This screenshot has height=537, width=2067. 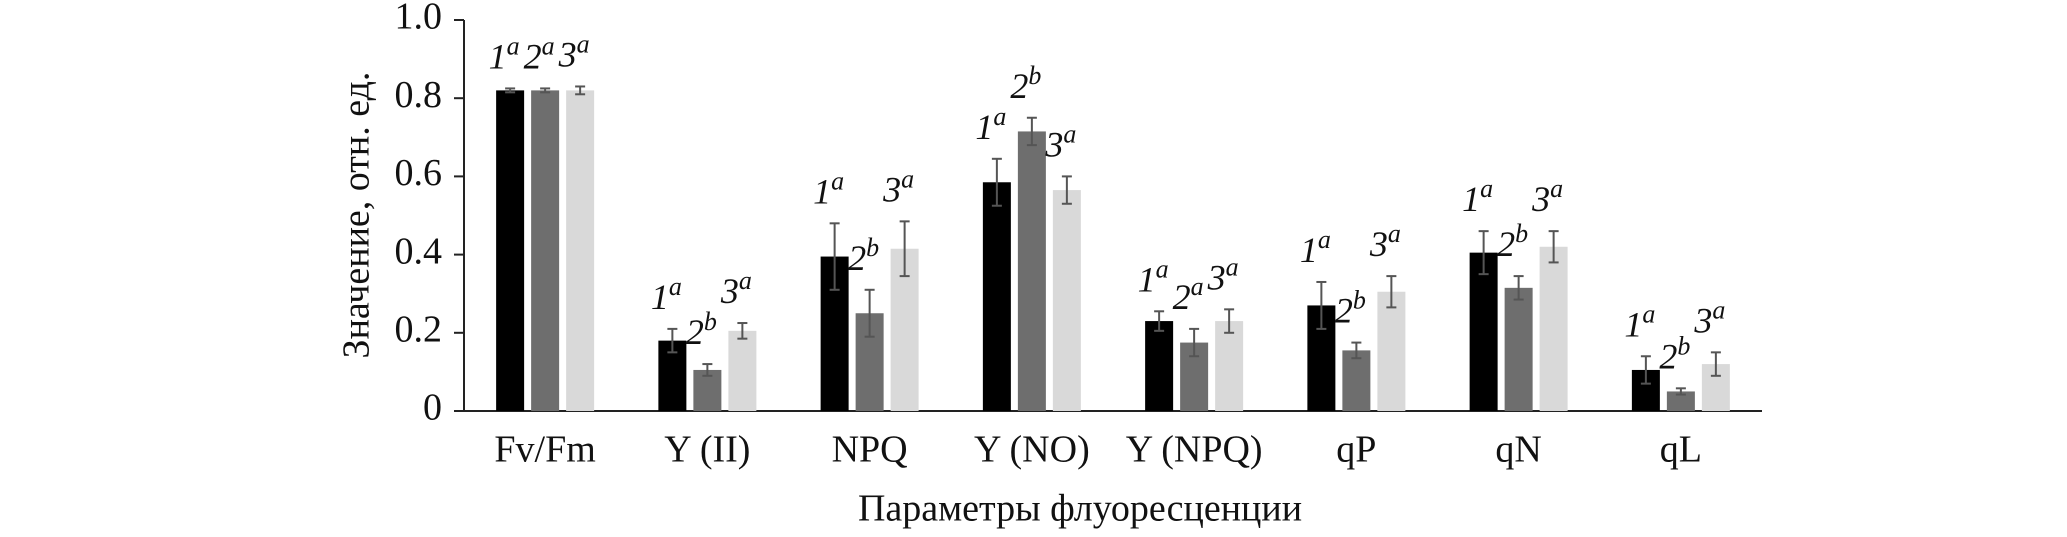 What do you see at coordinates (357, 215) in the screenshot?
I see `y-axis-label: Значение, отн. ед.` at bounding box center [357, 215].